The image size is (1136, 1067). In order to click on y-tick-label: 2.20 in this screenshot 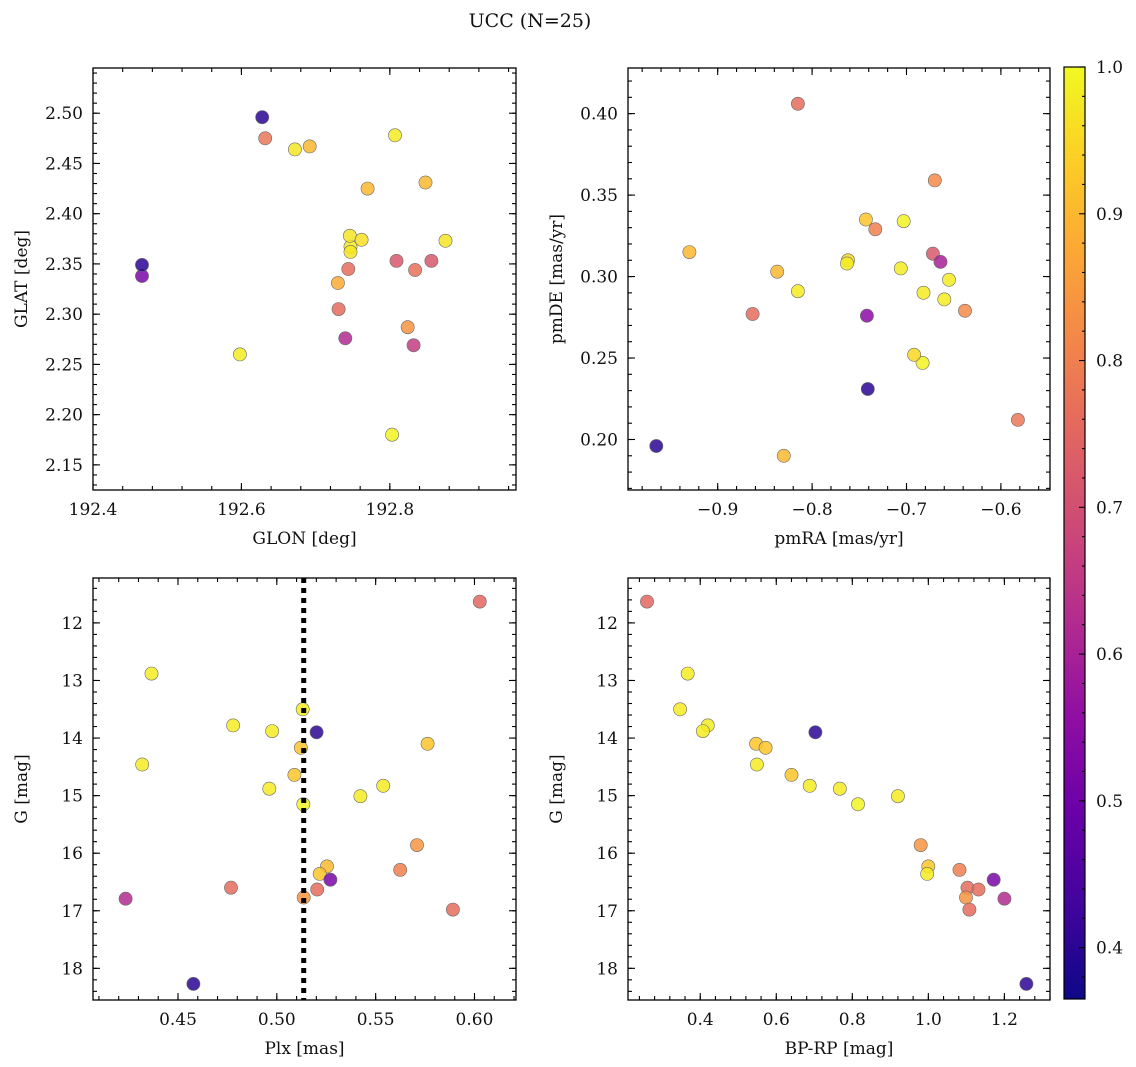, I will do `click(64, 416)`.